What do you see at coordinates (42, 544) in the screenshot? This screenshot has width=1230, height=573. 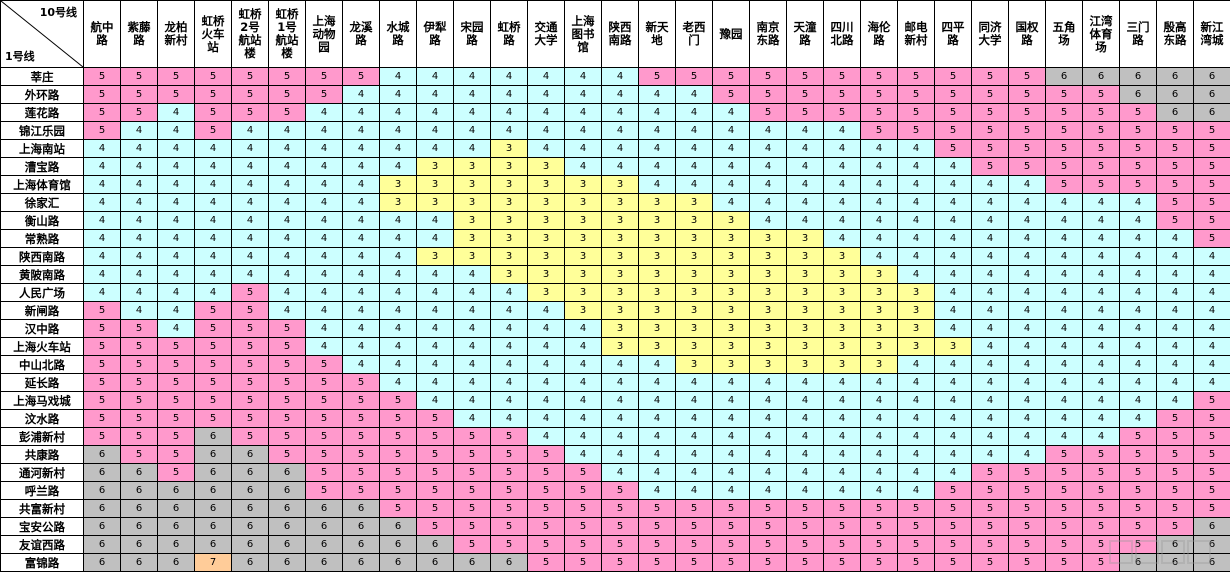 I see `row-header: 友谊西路` at bounding box center [42, 544].